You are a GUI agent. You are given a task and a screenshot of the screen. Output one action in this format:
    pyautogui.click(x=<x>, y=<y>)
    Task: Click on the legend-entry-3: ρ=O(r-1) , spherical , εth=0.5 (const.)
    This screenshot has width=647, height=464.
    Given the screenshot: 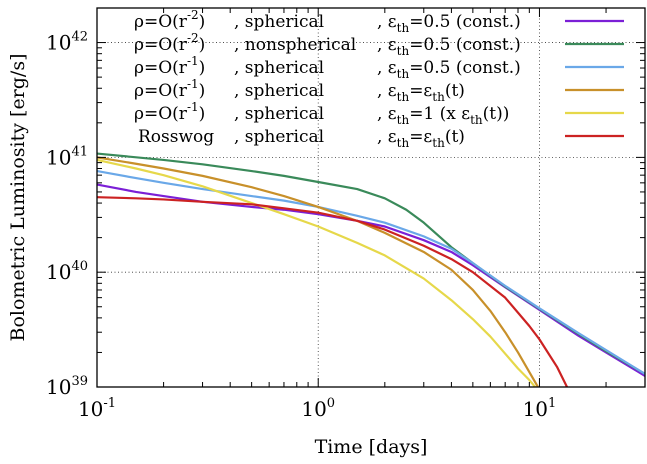 What is the action you would take?
    pyautogui.click(x=379, y=67)
    